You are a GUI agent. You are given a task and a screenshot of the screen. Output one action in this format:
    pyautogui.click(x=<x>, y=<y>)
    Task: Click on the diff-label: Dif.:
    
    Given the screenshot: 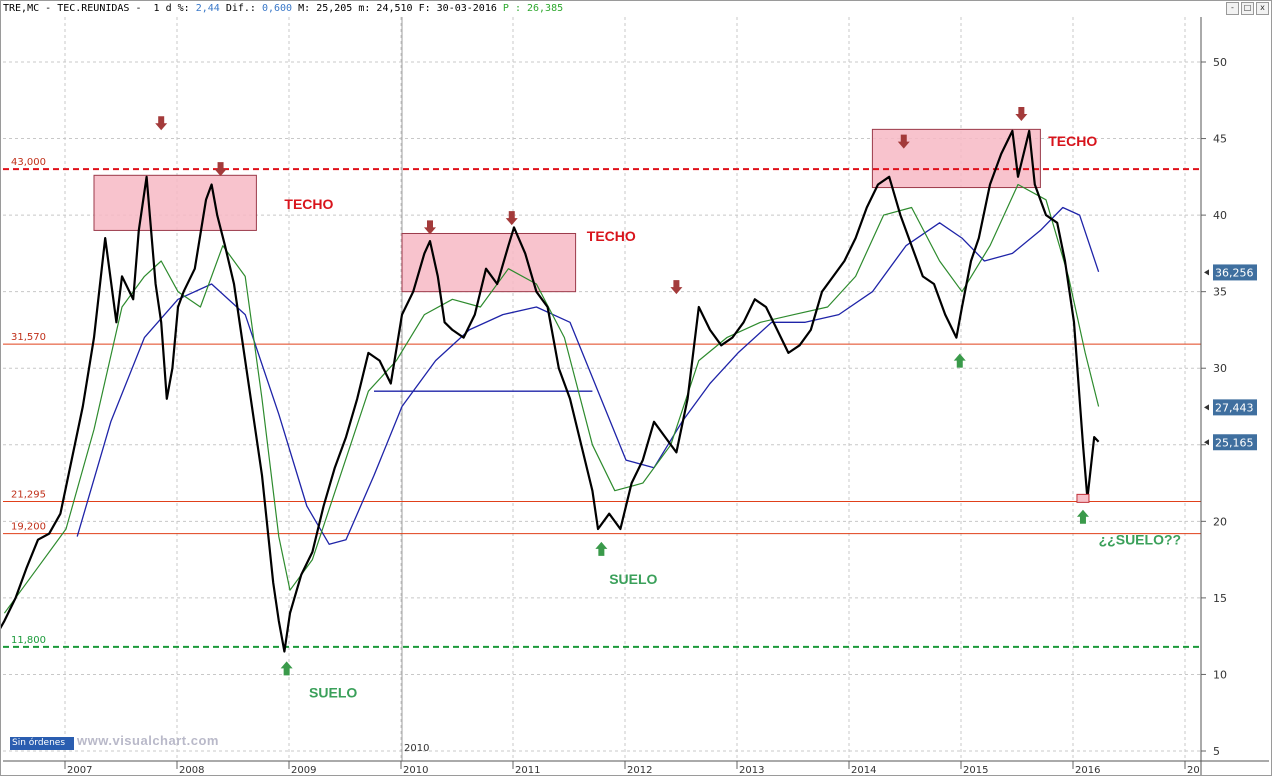 What is the action you would take?
    pyautogui.click(x=240, y=8)
    